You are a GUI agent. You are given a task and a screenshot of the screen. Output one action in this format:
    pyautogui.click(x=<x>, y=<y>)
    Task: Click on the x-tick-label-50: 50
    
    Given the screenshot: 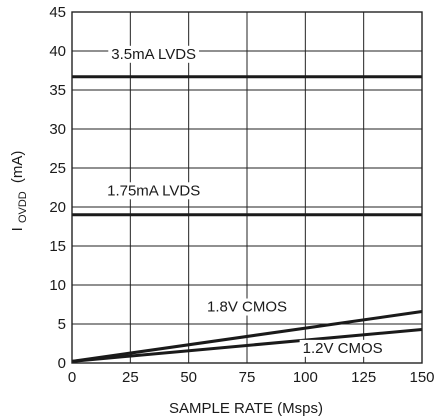 What is the action you would take?
    pyautogui.click(x=188, y=377)
    